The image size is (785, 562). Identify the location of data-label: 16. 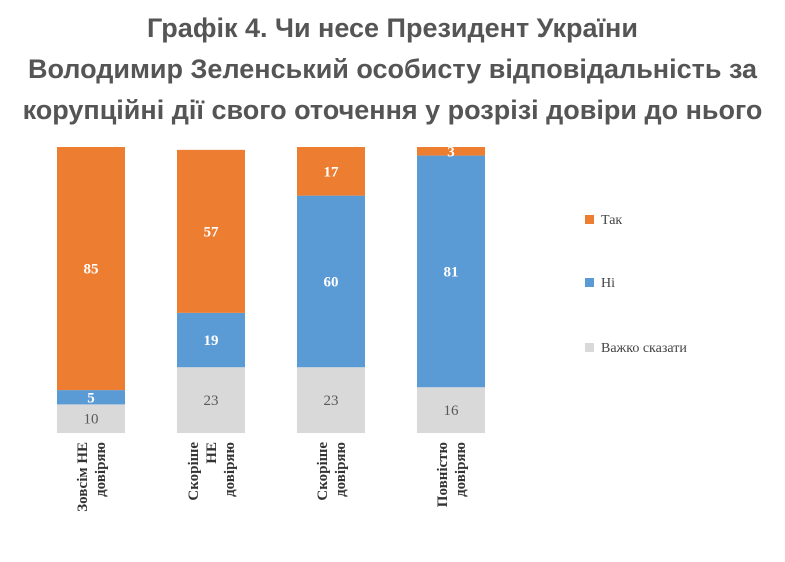
(452, 411).